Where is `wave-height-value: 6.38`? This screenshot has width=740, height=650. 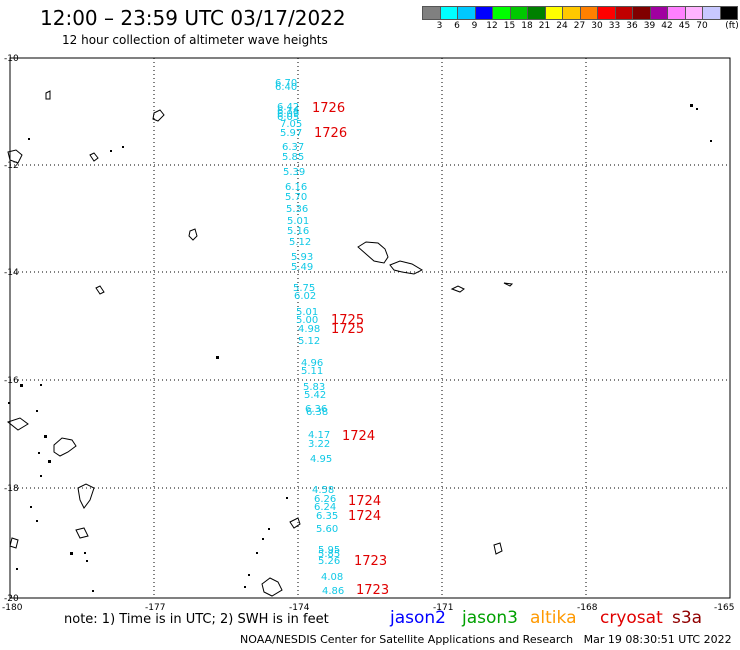
wave-height-value: 6.38 is located at coordinates (317, 412).